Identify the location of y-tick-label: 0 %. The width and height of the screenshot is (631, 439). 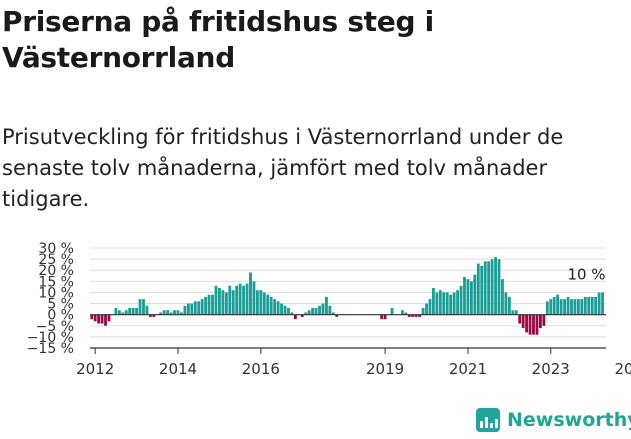
(60, 316).